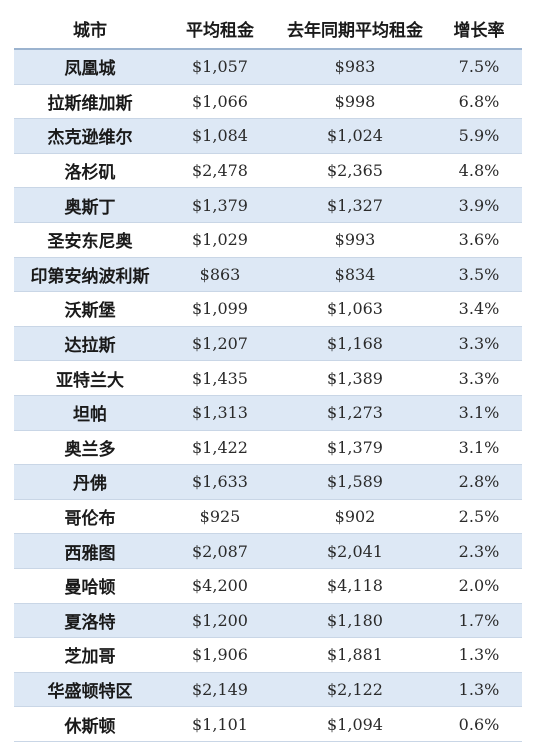 This screenshot has width=538, height=752. I want to click on table-row: 奥斯丁 $1,379 $1,327 3.9%, so click(268, 205).